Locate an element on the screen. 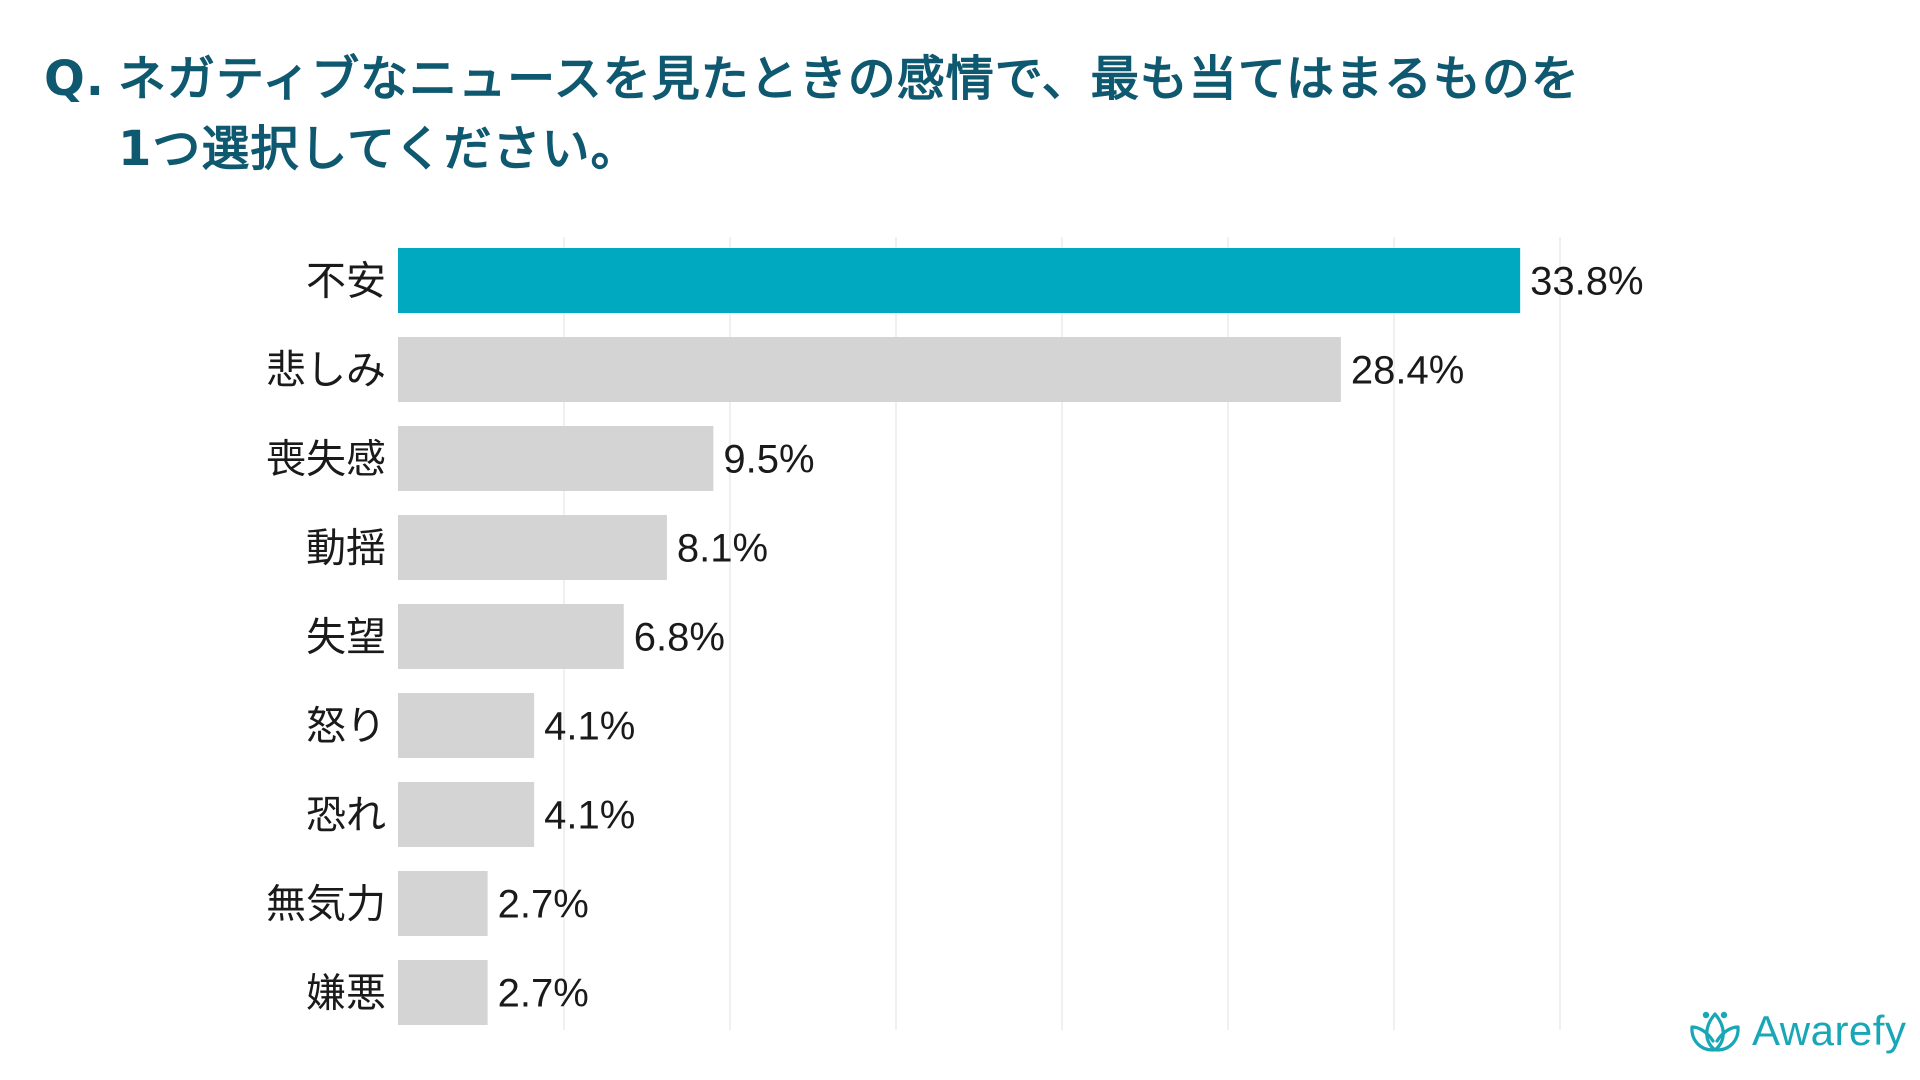  category-label: 悲しみ is located at coordinates (326, 371).